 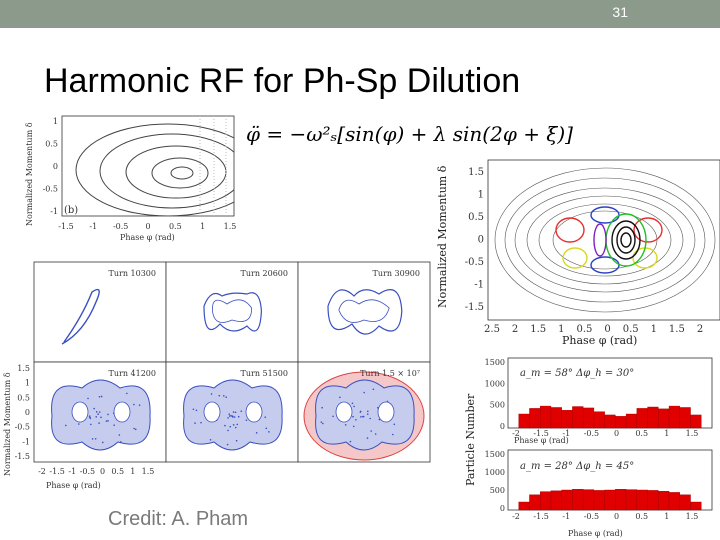 What do you see at coordinates (56, 471) in the screenshot?
I see `turn-x-tick: -1.5` at bounding box center [56, 471].